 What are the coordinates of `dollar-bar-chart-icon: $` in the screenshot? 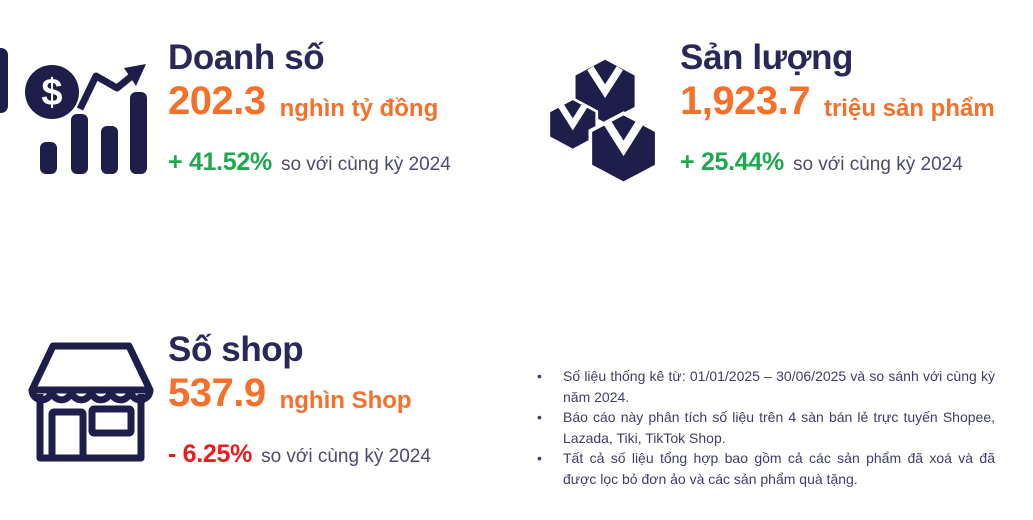 It's located at (90, 115).